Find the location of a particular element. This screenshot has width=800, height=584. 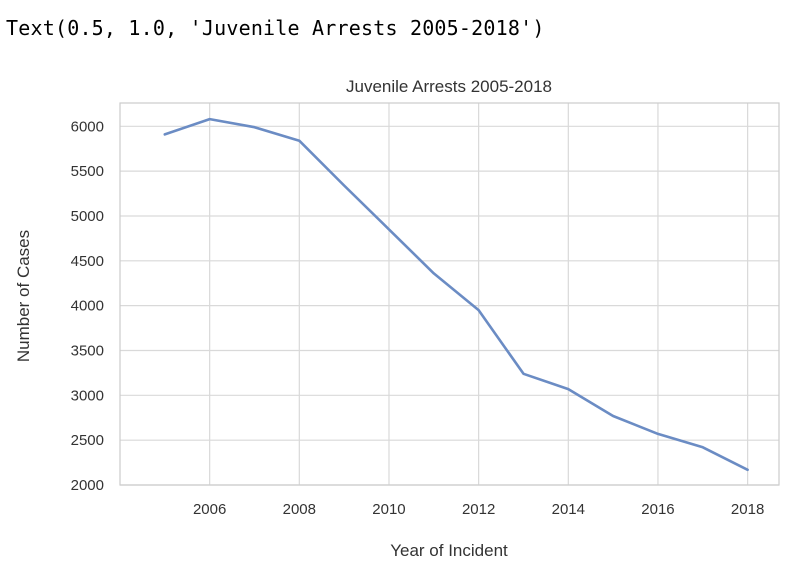

x-tick-label: 2010 is located at coordinates (388, 509).